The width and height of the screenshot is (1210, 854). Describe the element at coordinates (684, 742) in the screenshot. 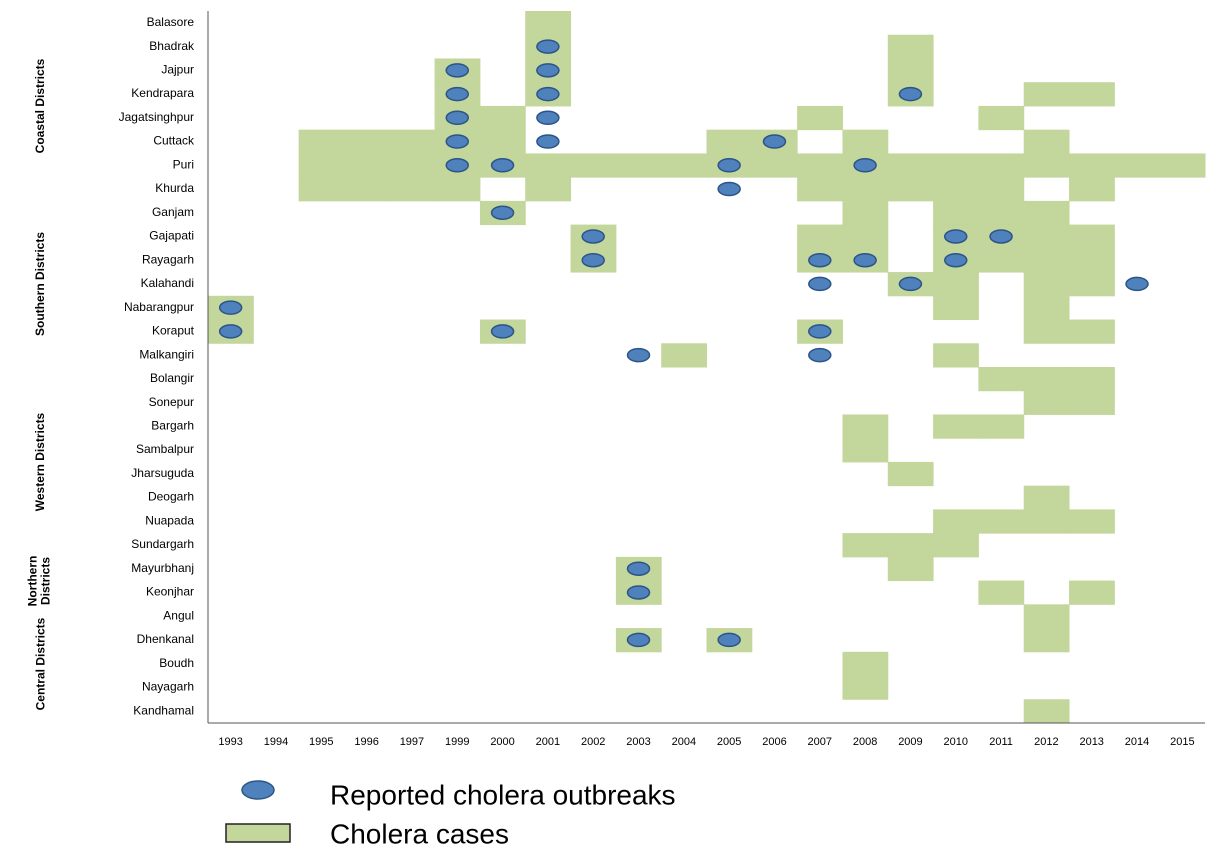

I see `x-tick-label: 2004` at that location.